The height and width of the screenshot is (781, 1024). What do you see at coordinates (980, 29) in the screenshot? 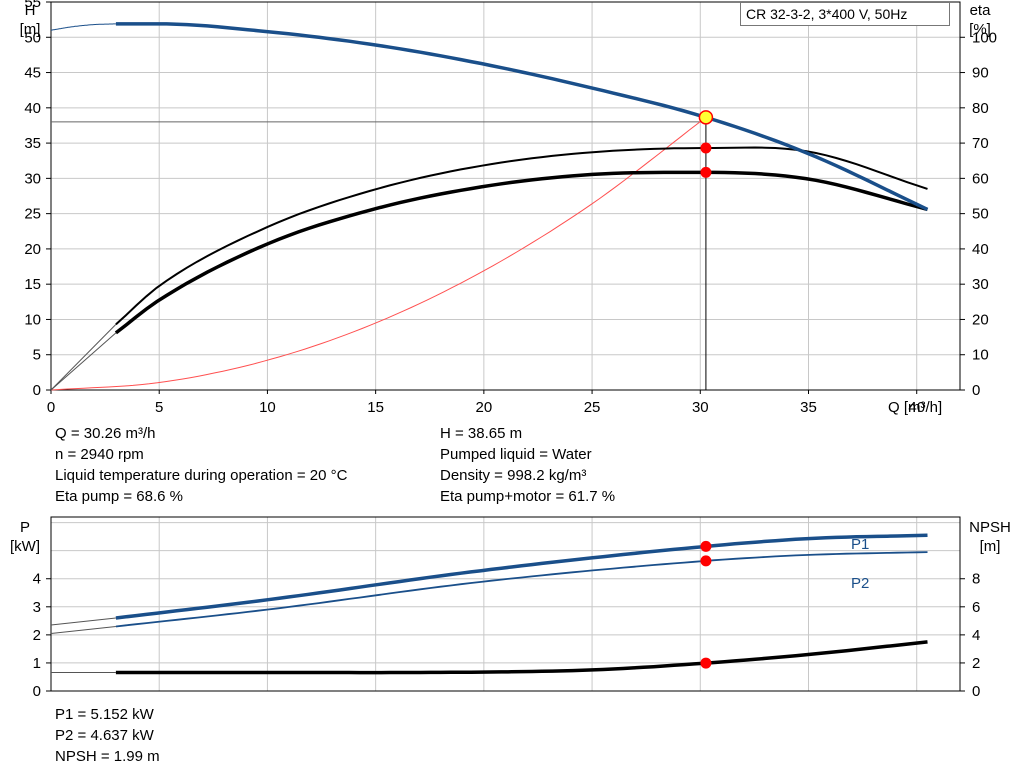
I see `y-right-axis-label-unit: [%]` at bounding box center [980, 29].